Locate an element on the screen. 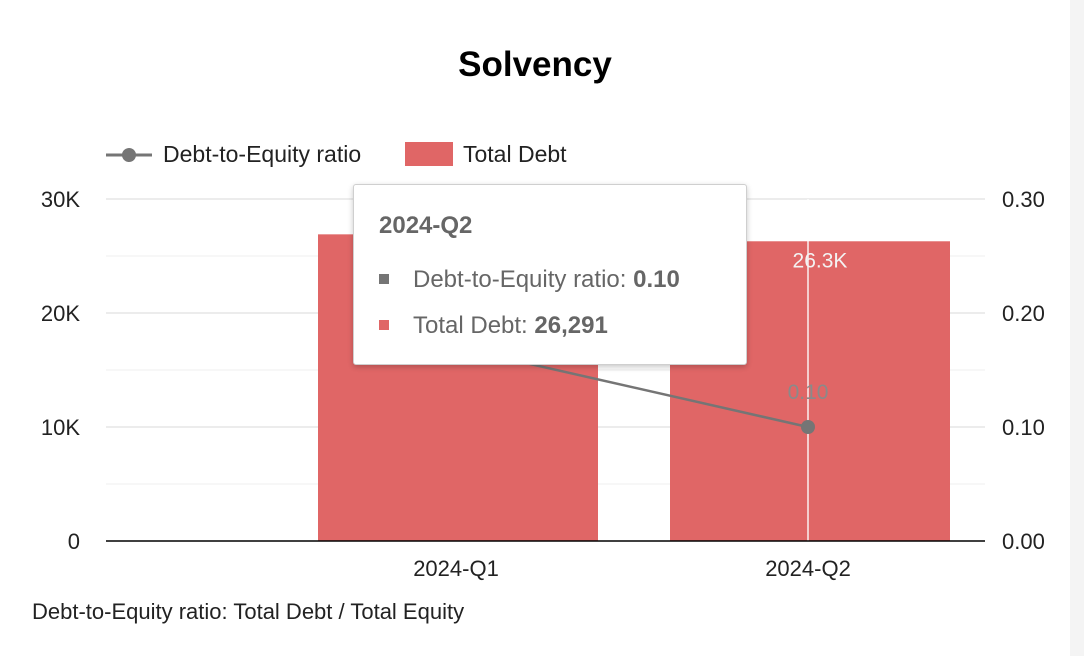  y-right-tick-label: 0.20 is located at coordinates (1023, 313).